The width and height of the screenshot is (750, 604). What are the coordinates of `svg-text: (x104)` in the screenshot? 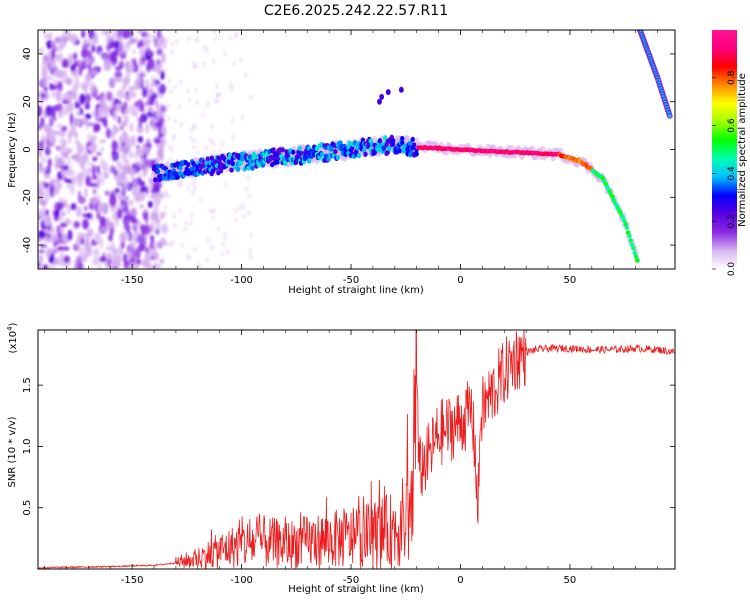 It's located at (12, 337).